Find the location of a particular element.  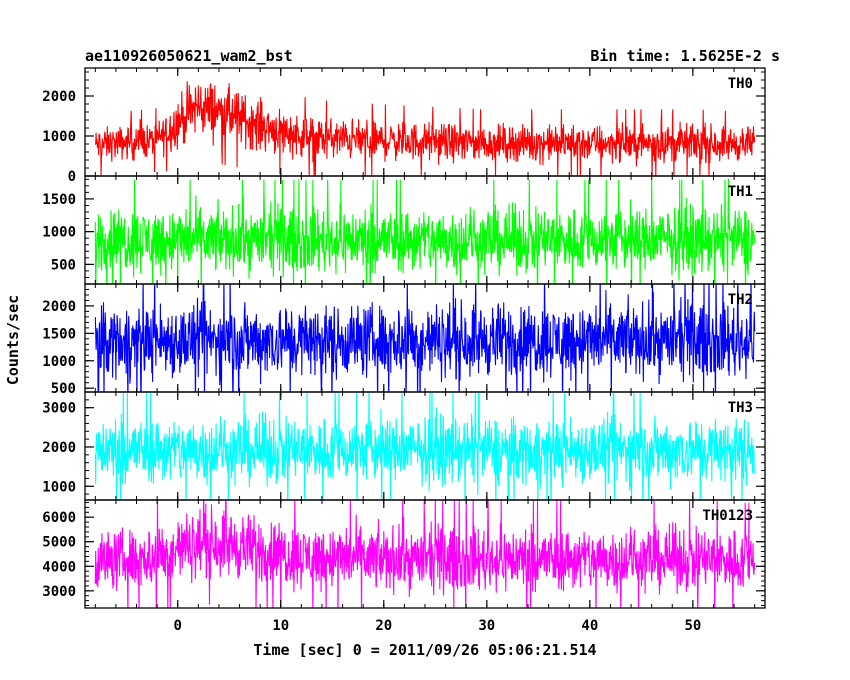

series-trace-th1 is located at coordinates (425, 231).